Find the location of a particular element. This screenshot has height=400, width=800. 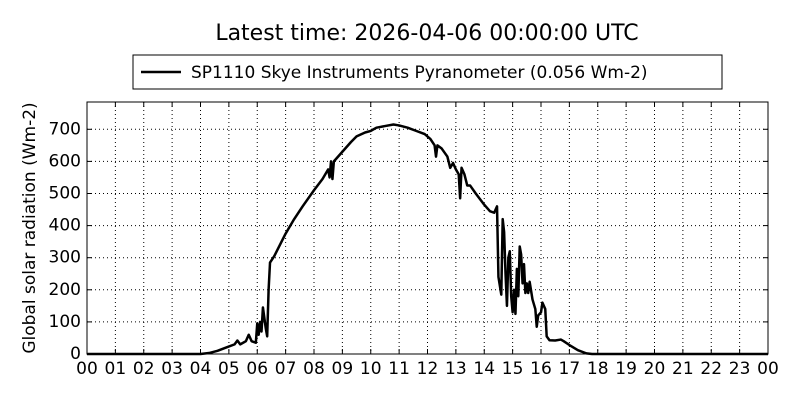

x-tick-label: 22 is located at coordinates (711, 369).